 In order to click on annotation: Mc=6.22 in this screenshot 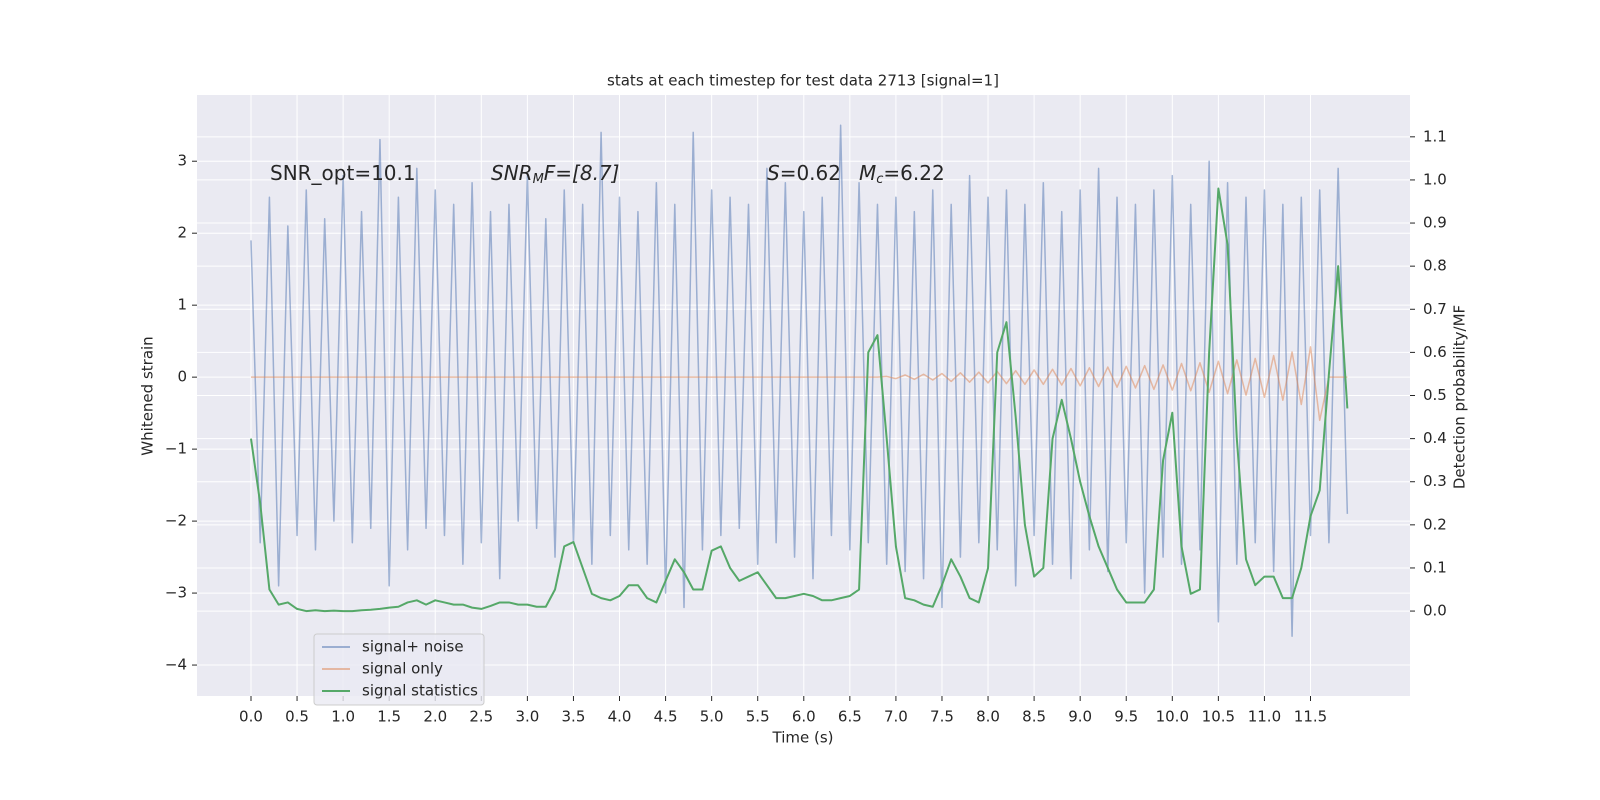, I will do `click(902, 174)`.